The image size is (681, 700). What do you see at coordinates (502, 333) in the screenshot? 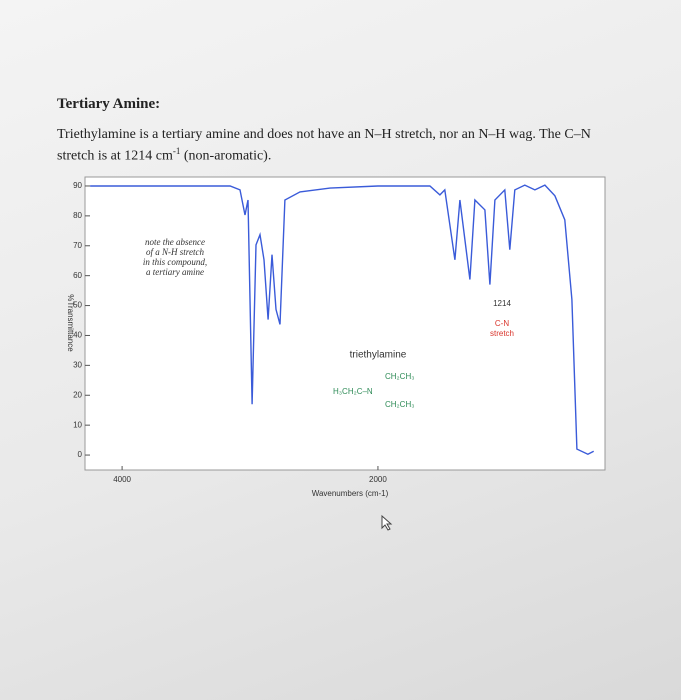
I see `peak-annotation: stretch` at bounding box center [502, 333].